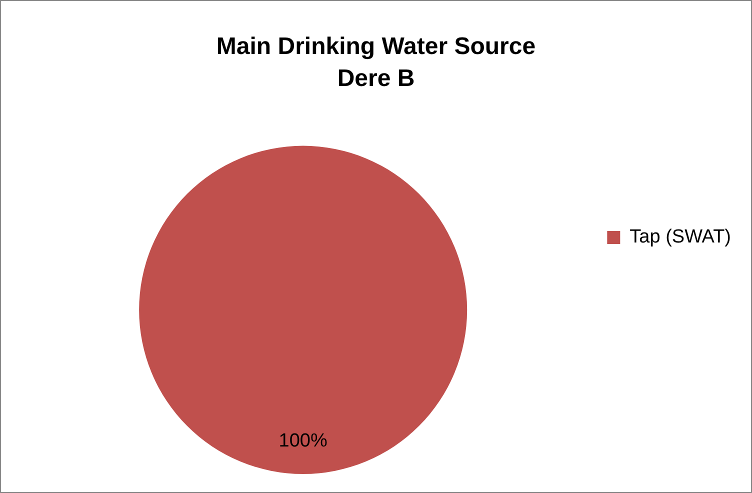 Image resolution: width=752 pixels, height=493 pixels. Describe the element at coordinates (681, 237) in the screenshot. I see `legend-label: Tap (SWAT)` at that location.